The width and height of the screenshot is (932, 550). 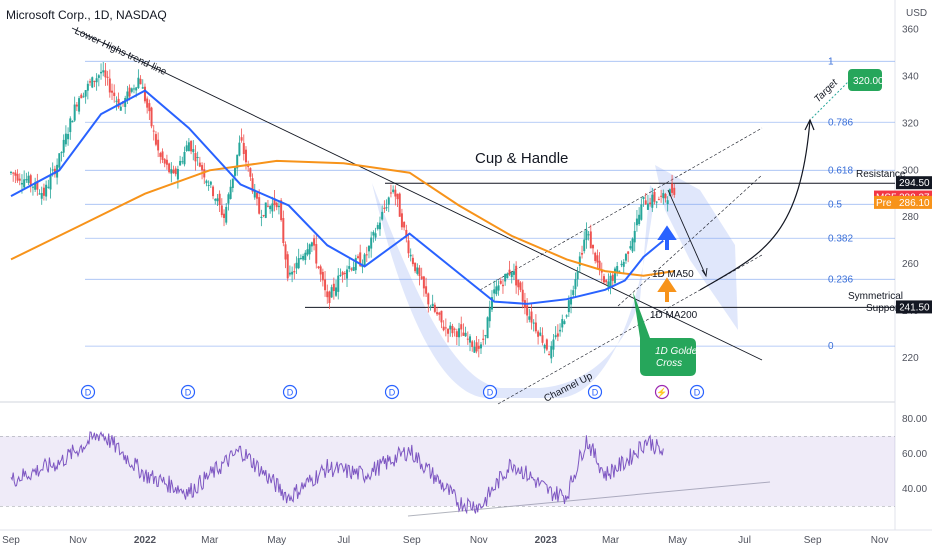 I want to click on rsi-line, so click(x=337, y=473).